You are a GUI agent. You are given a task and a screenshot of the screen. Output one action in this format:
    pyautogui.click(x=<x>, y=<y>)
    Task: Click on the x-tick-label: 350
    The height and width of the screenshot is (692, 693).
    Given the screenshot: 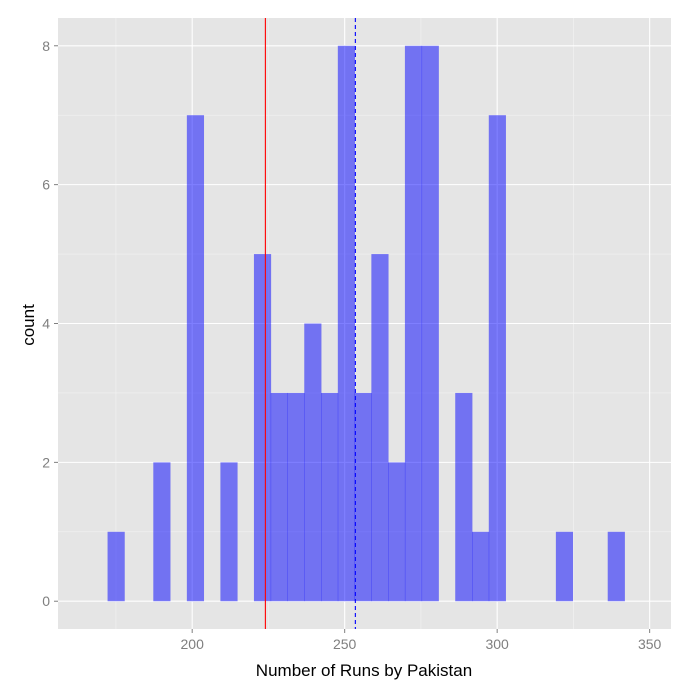 What is the action you would take?
    pyautogui.click(x=650, y=644)
    